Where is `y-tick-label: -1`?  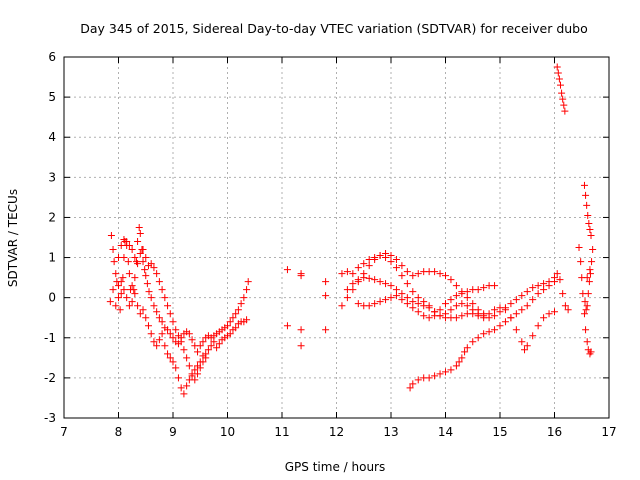 y-tick-label: -1 is located at coordinates (50, 338).